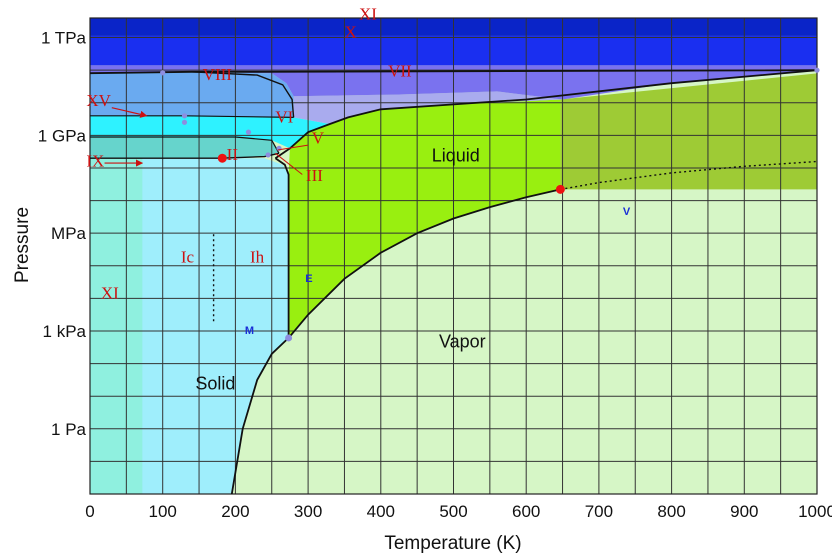  Describe the element at coordinates (744, 511) in the screenshot. I see `x-tick-label: 900` at that location.